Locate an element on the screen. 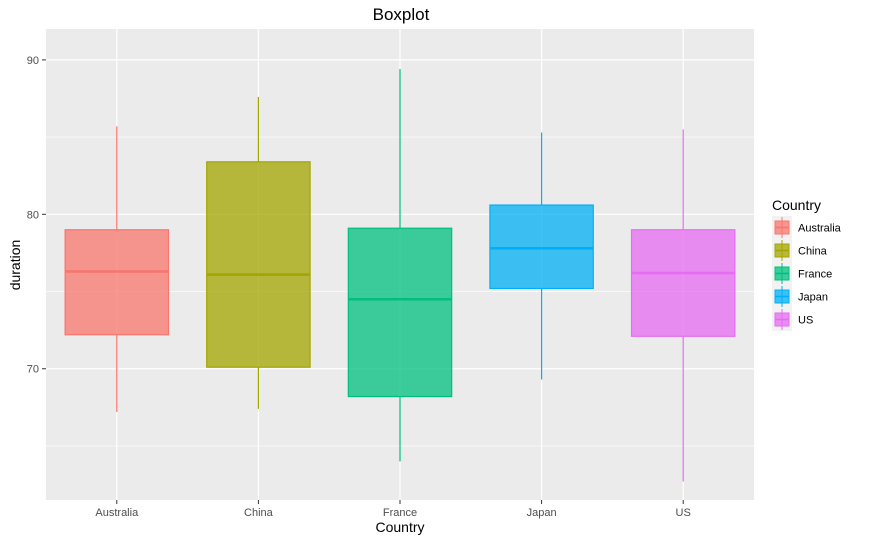  y-tick-label: 70 is located at coordinates (33, 370).